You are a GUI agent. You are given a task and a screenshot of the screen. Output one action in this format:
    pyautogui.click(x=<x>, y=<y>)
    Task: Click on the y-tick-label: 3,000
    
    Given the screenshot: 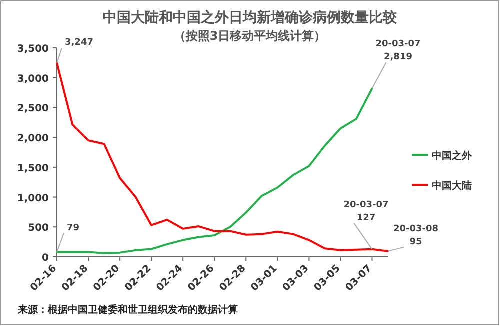 What is the action you would take?
    pyautogui.click(x=33, y=79)
    